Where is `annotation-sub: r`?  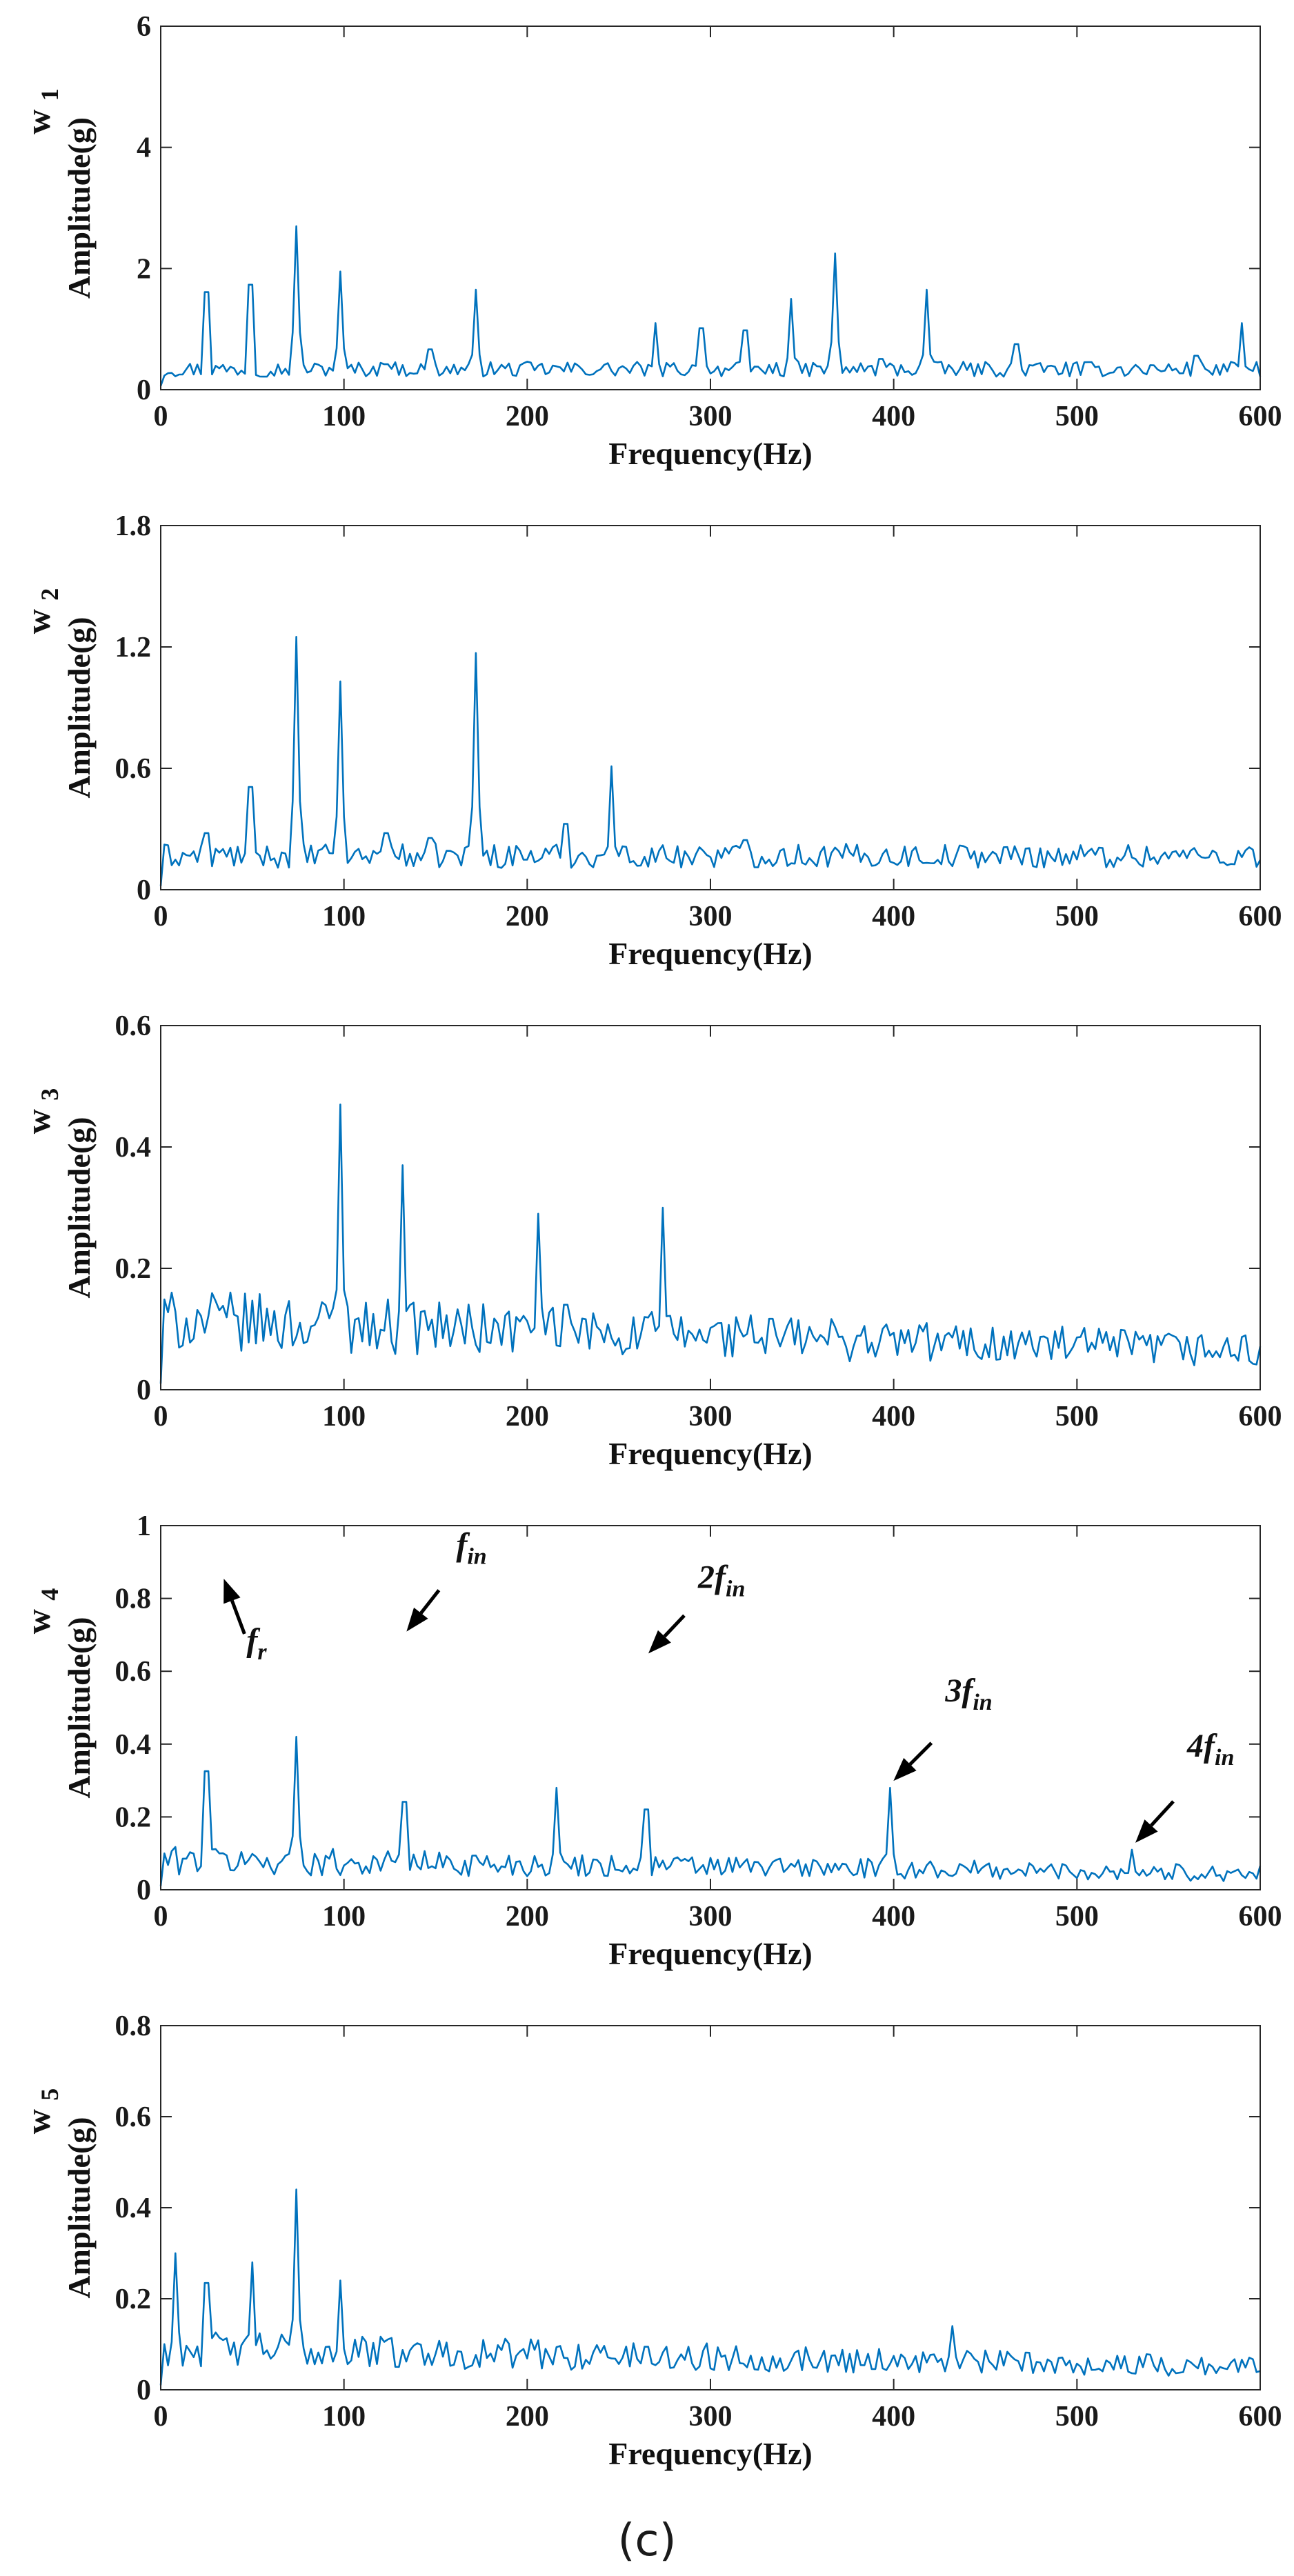 annotation-sub: r is located at coordinates (262, 1652).